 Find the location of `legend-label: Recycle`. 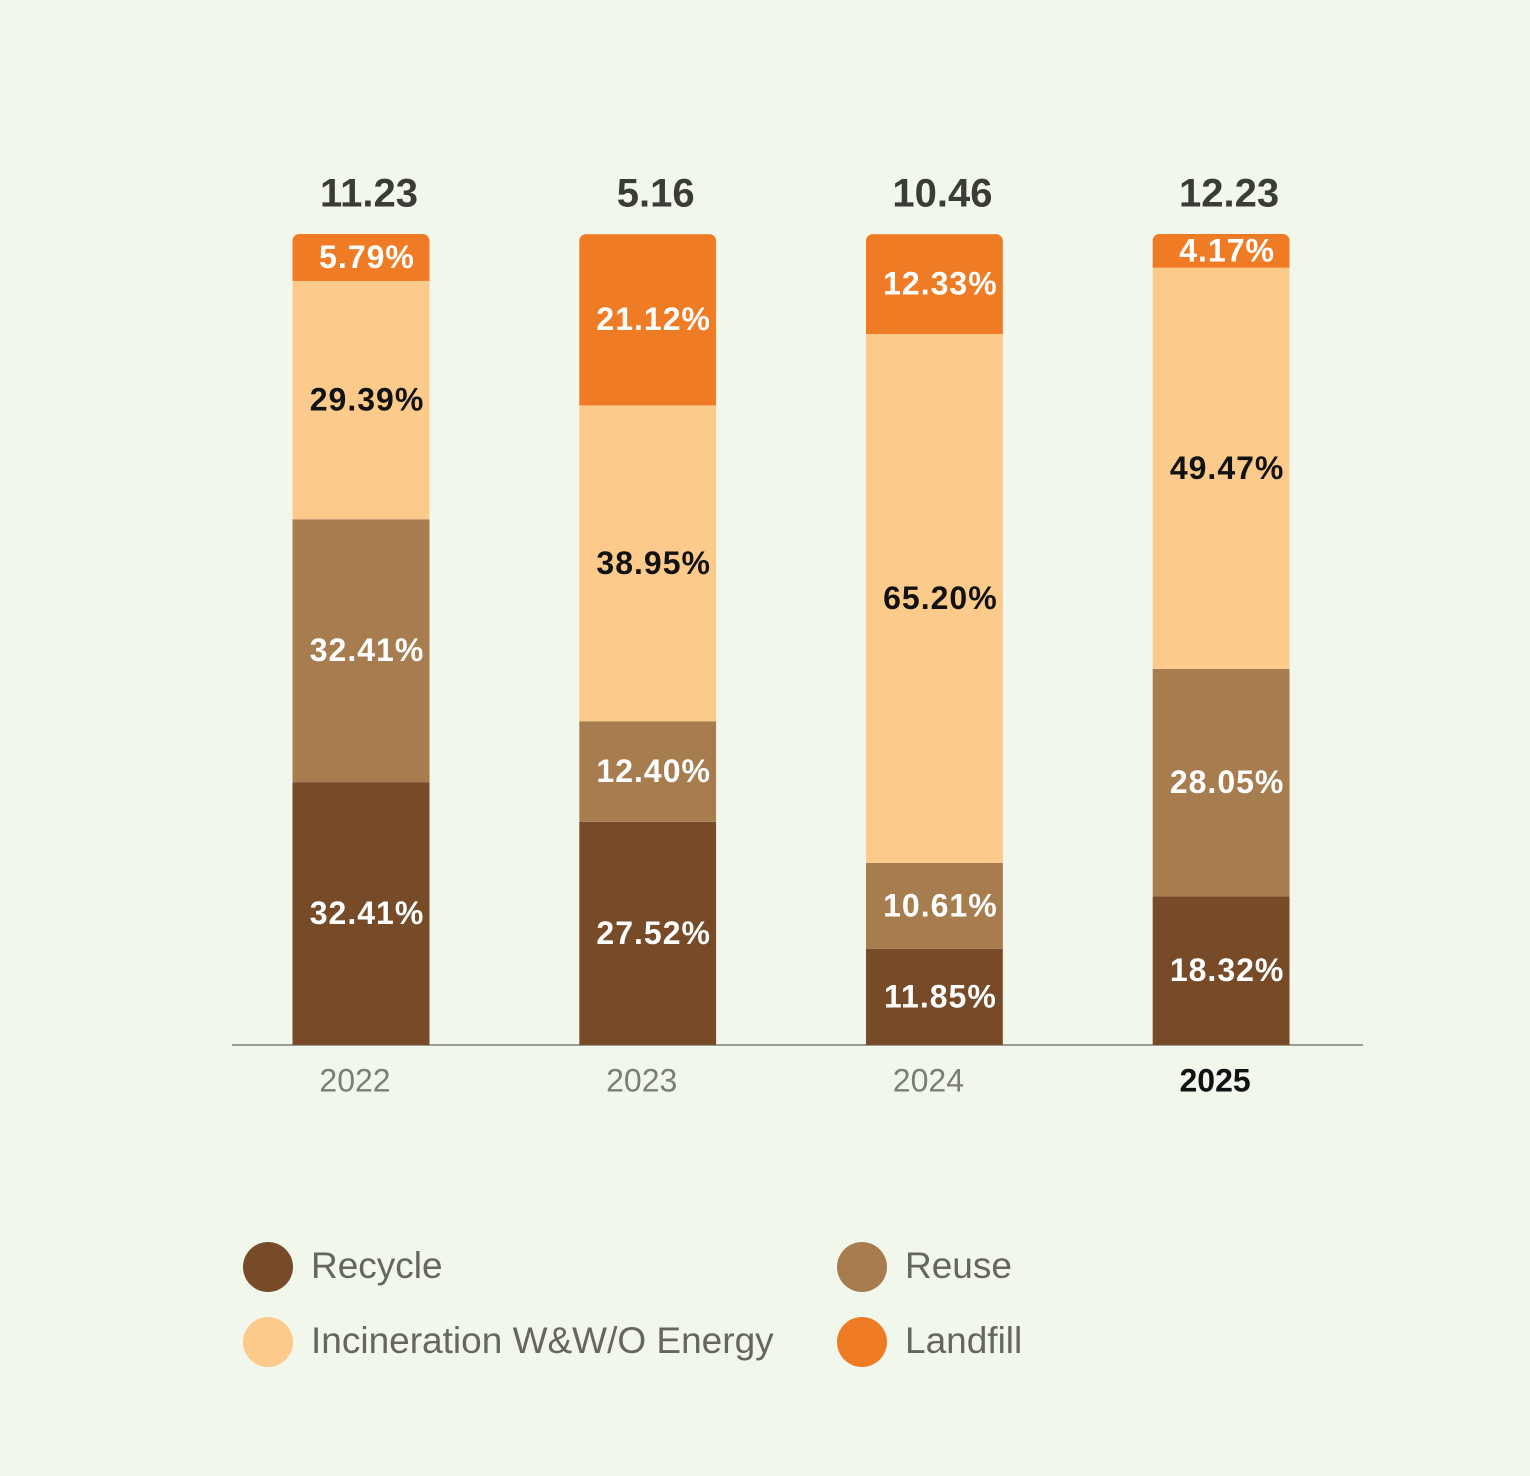

legend-label: Recycle is located at coordinates (377, 1265).